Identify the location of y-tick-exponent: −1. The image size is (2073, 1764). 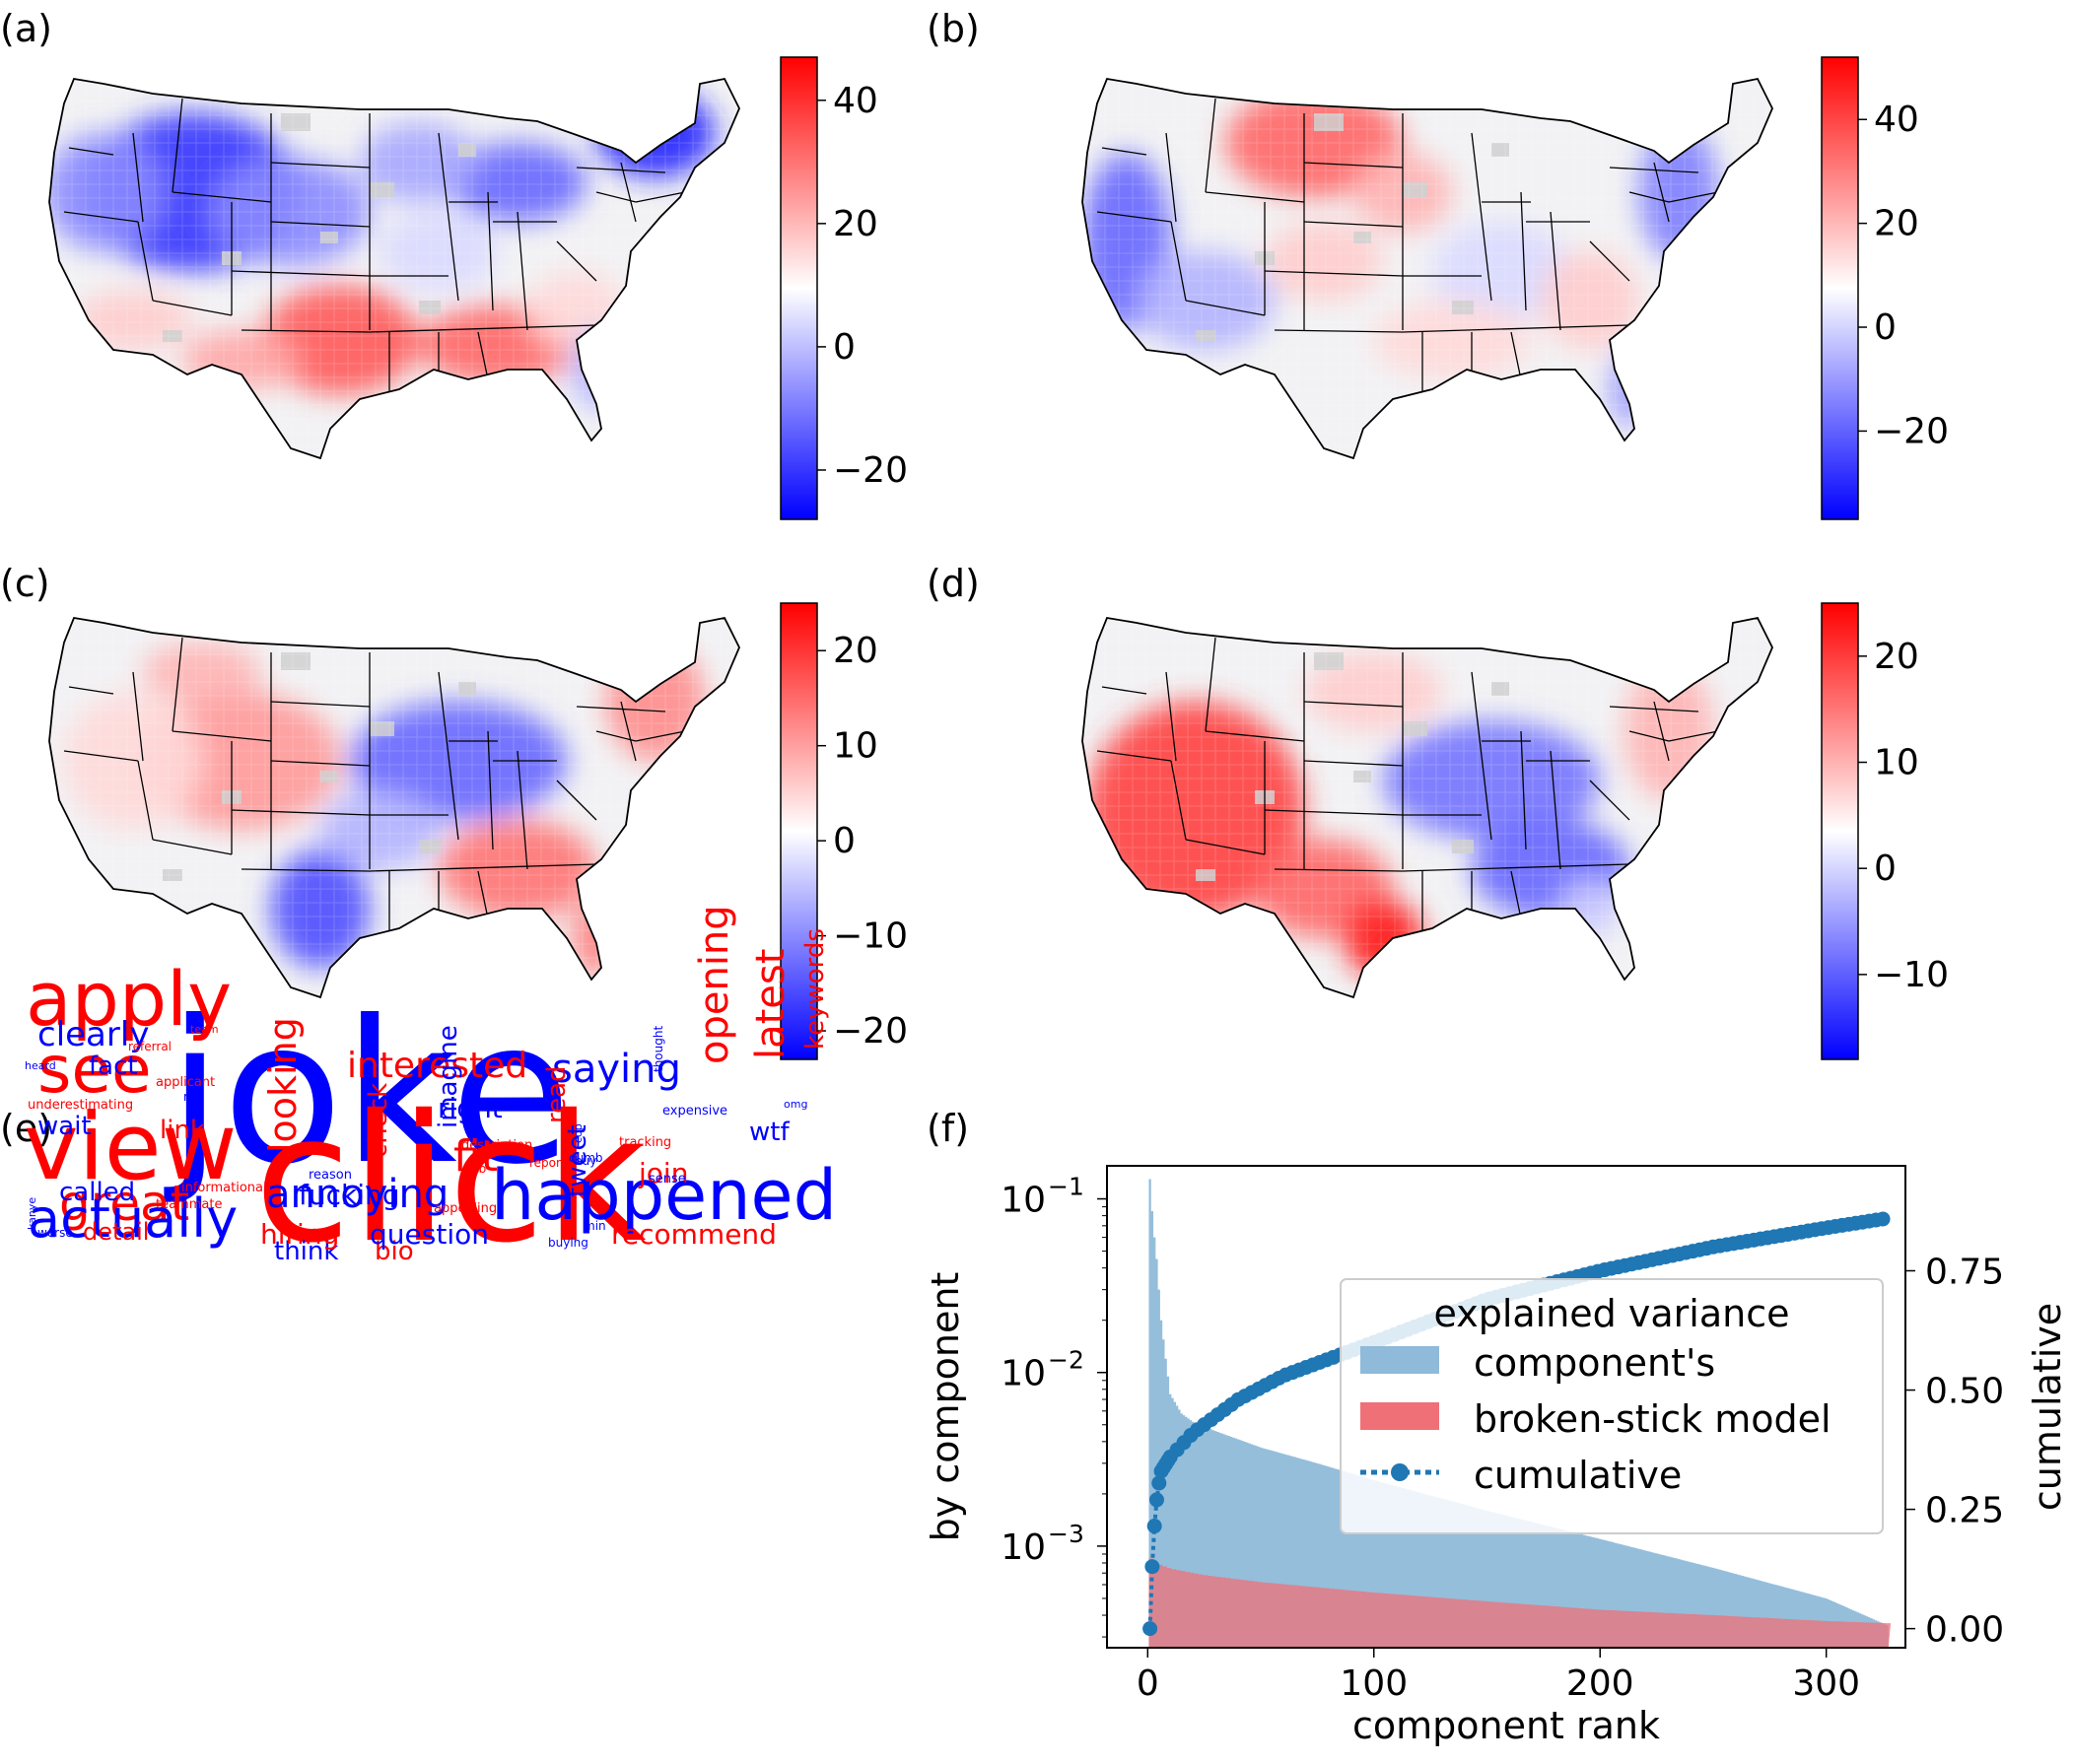
(1066, 1187).